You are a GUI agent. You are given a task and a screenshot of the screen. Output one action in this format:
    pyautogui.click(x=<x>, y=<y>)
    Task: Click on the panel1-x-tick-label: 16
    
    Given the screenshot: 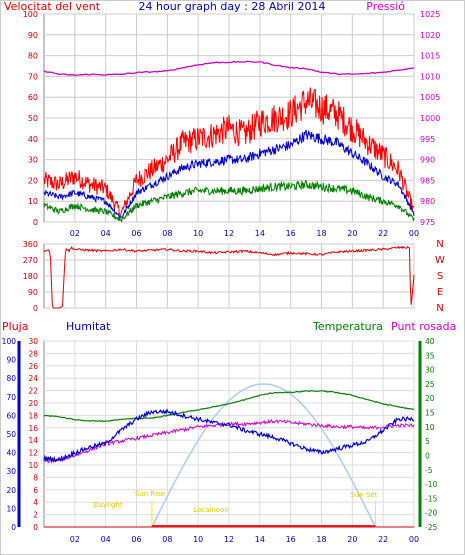 What is the action you would take?
    pyautogui.click(x=291, y=233)
    